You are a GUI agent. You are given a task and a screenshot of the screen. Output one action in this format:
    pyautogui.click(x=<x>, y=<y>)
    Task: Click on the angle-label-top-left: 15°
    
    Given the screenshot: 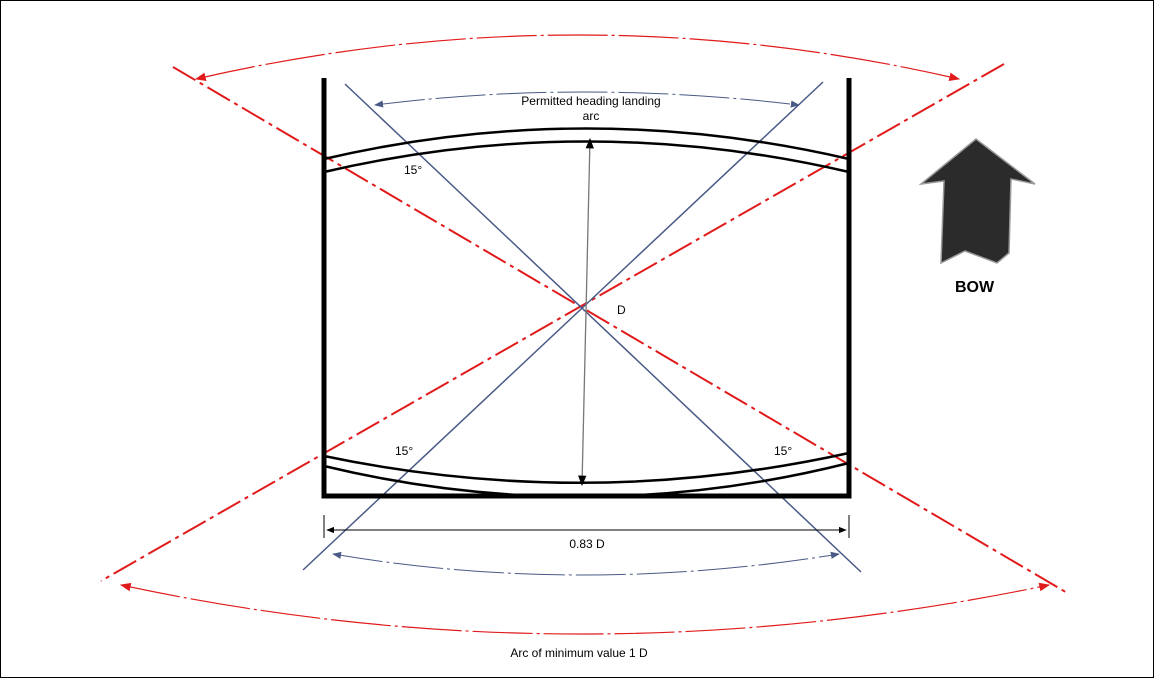 What is the action you would take?
    pyautogui.click(x=413, y=170)
    